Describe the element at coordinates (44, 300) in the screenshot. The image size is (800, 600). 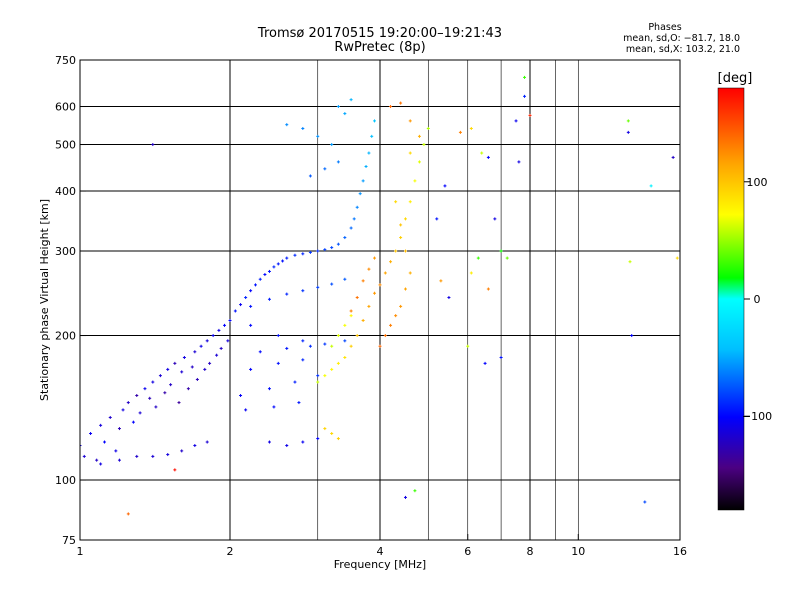
I see `y-axis-label: Stationary phase Virtual Height [km]` at that location.